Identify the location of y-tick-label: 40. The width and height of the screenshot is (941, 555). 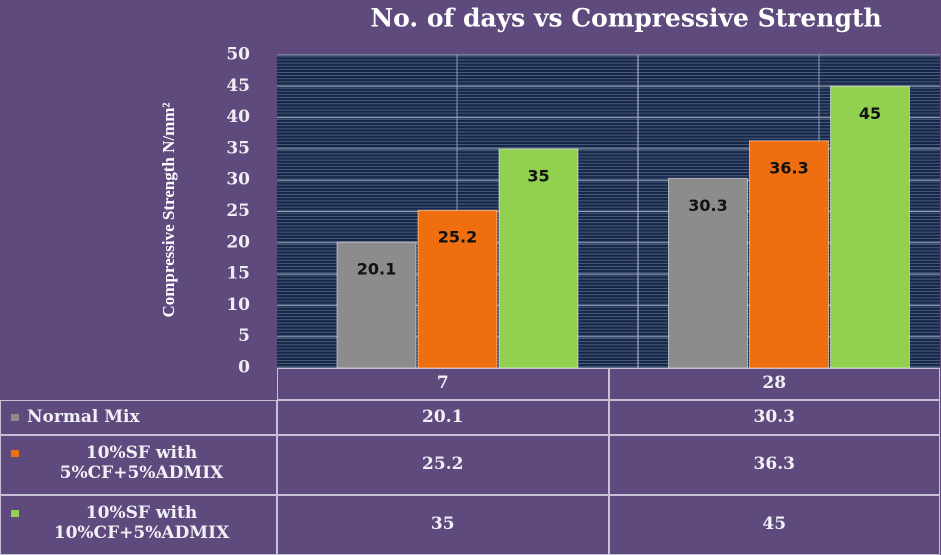
(238, 117).